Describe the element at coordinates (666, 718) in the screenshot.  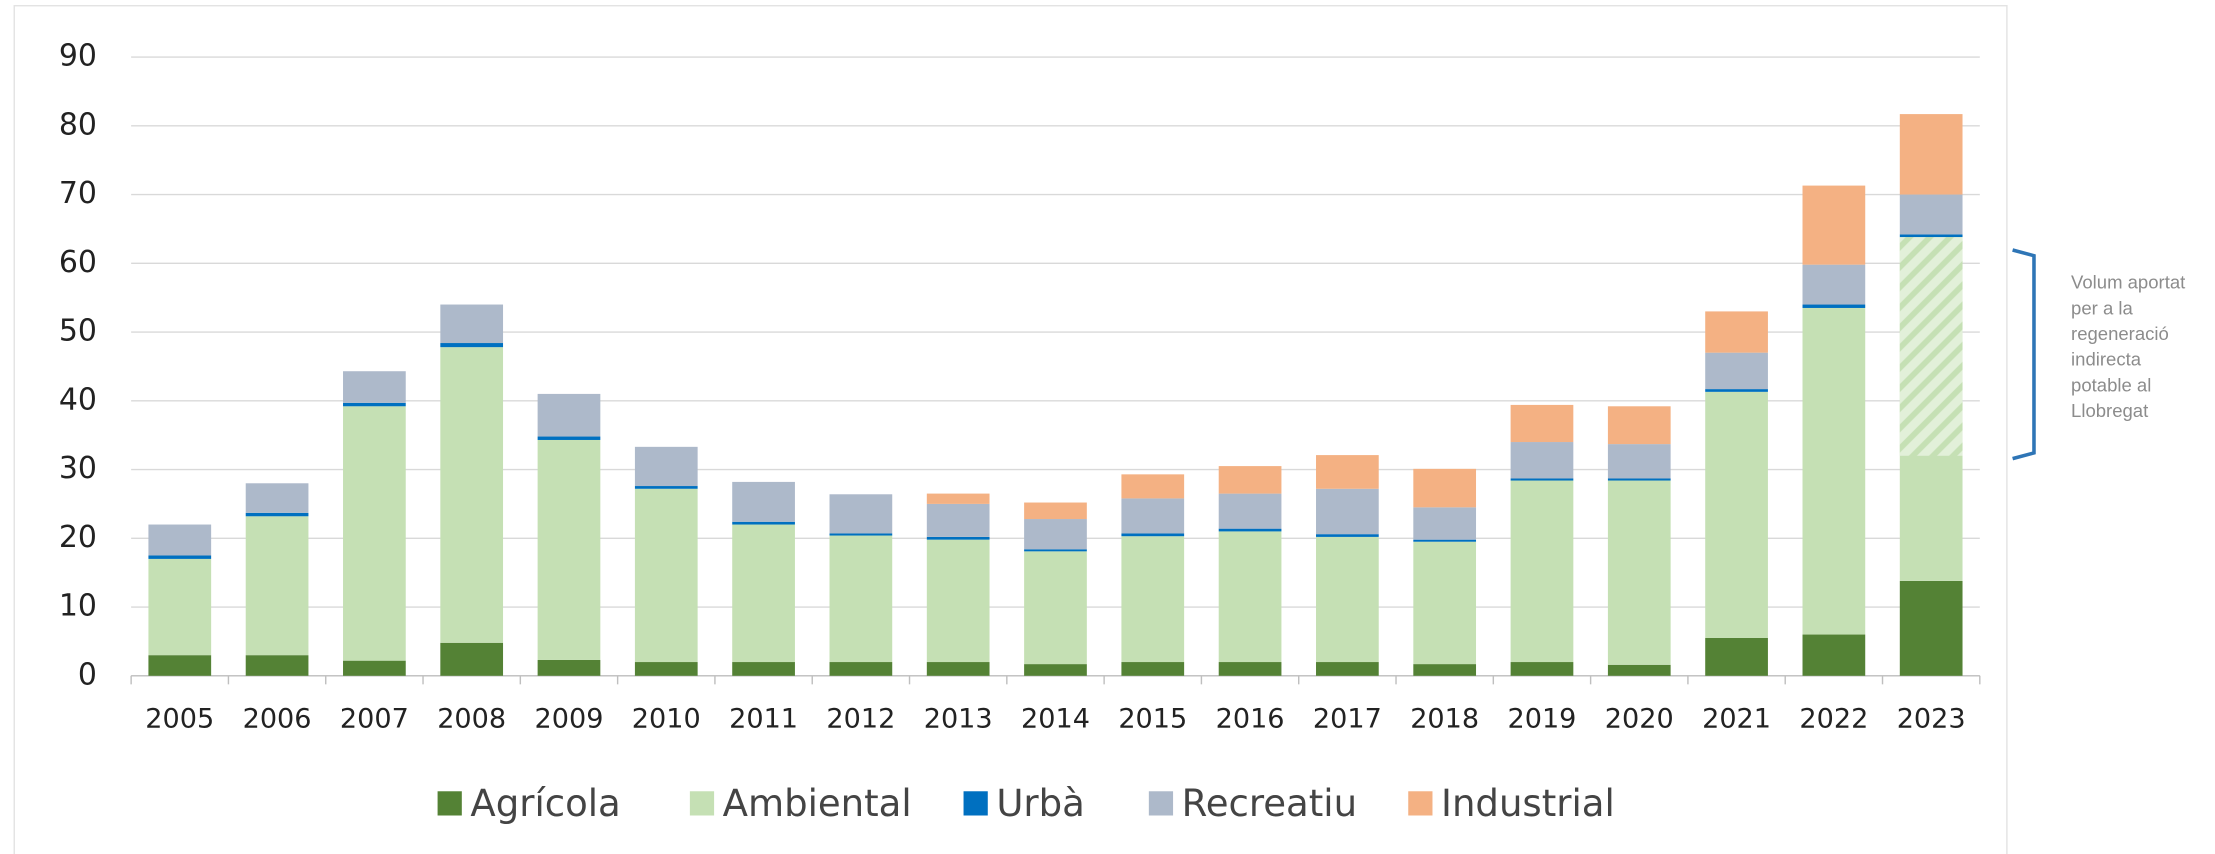
I see `x-tick-label: 2010` at that location.